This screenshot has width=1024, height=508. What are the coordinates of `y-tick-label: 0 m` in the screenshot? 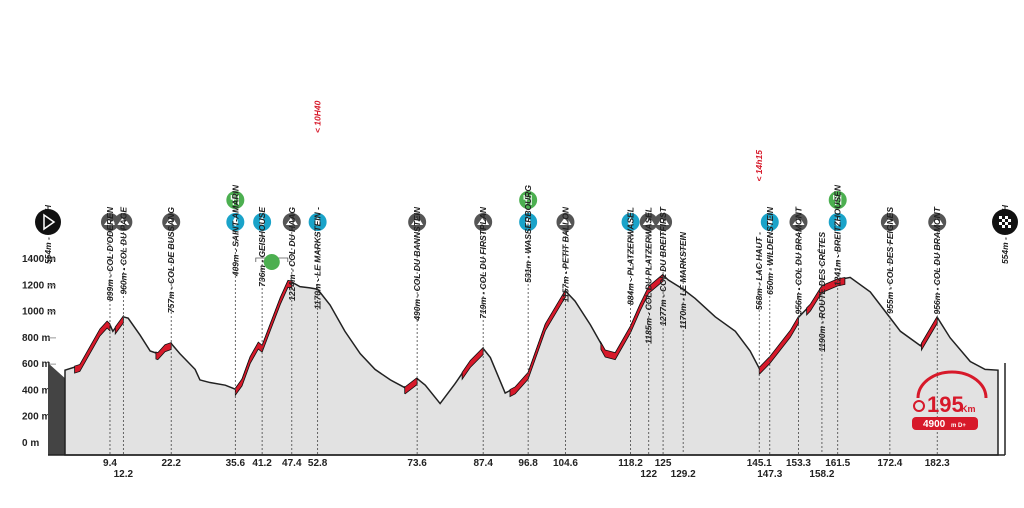 It's located at (30, 443).